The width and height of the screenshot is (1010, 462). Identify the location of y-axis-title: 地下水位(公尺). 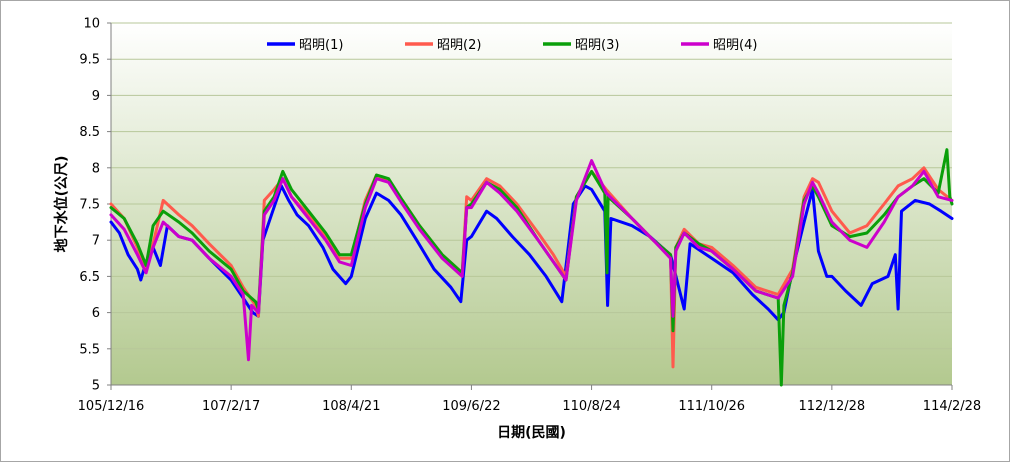
(61, 204).